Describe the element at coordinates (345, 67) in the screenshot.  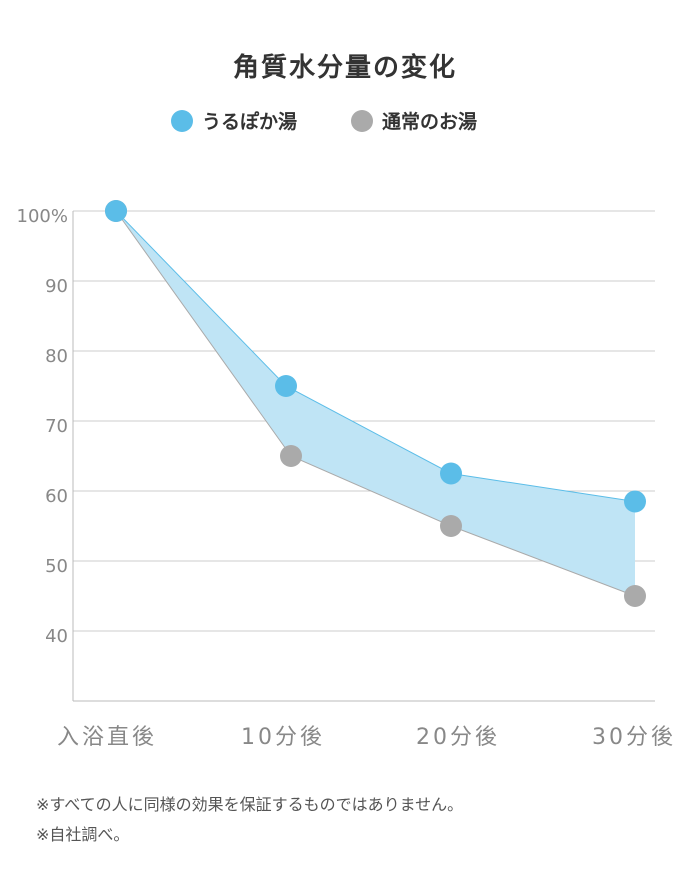
I see `chart-title: 角質水分量の変化` at that location.